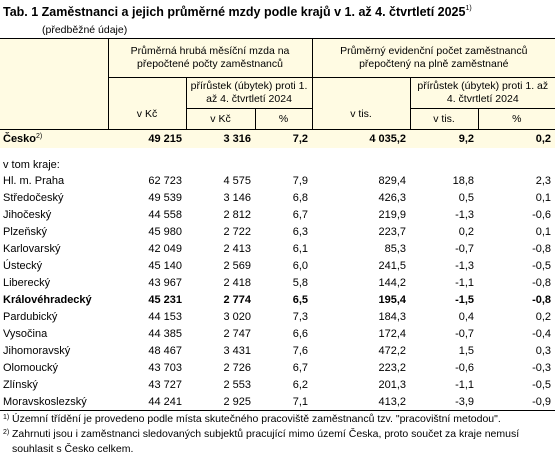 Image resolution: width=555 pixels, height=471 pixels. Describe the element at coordinates (392, 316) in the screenshot. I see `cell: 184,3` at that location.